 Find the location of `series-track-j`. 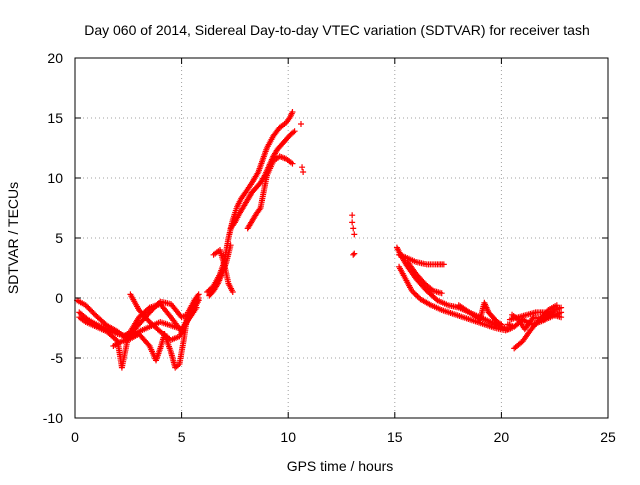

series-track-j is located at coordinates (220, 270).